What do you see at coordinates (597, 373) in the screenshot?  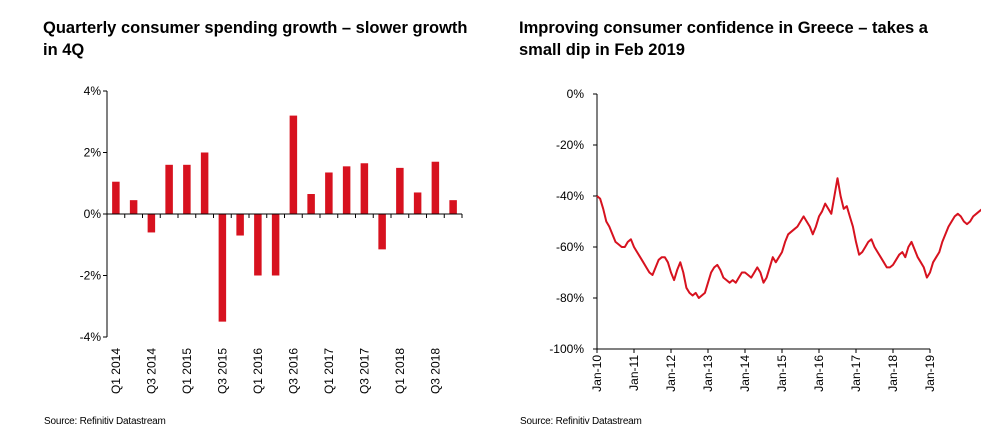 I see `x-tick-label: Jan-10` at bounding box center [597, 373].